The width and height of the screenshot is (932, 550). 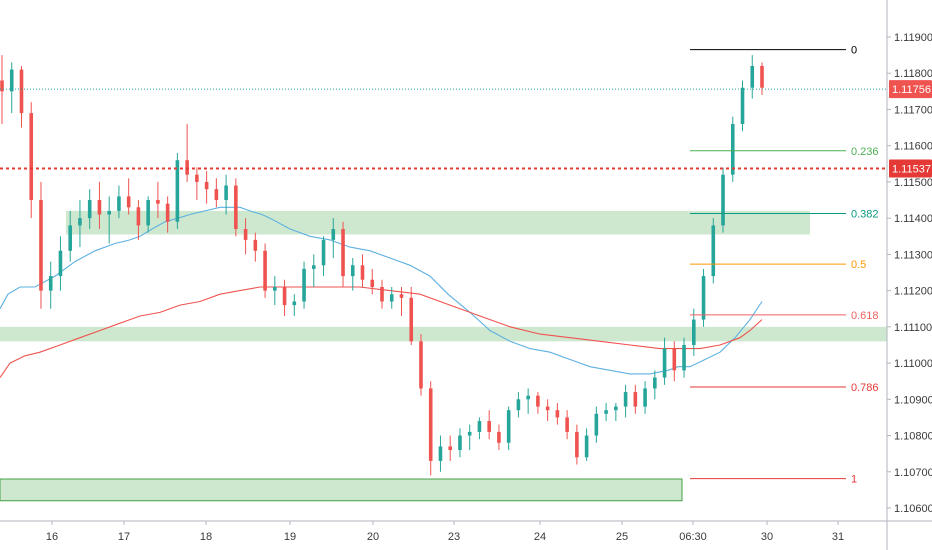 What do you see at coordinates (454, 537) in the screenshot?
I see `time-tick-label: 23` at bounding box center [454, 537].